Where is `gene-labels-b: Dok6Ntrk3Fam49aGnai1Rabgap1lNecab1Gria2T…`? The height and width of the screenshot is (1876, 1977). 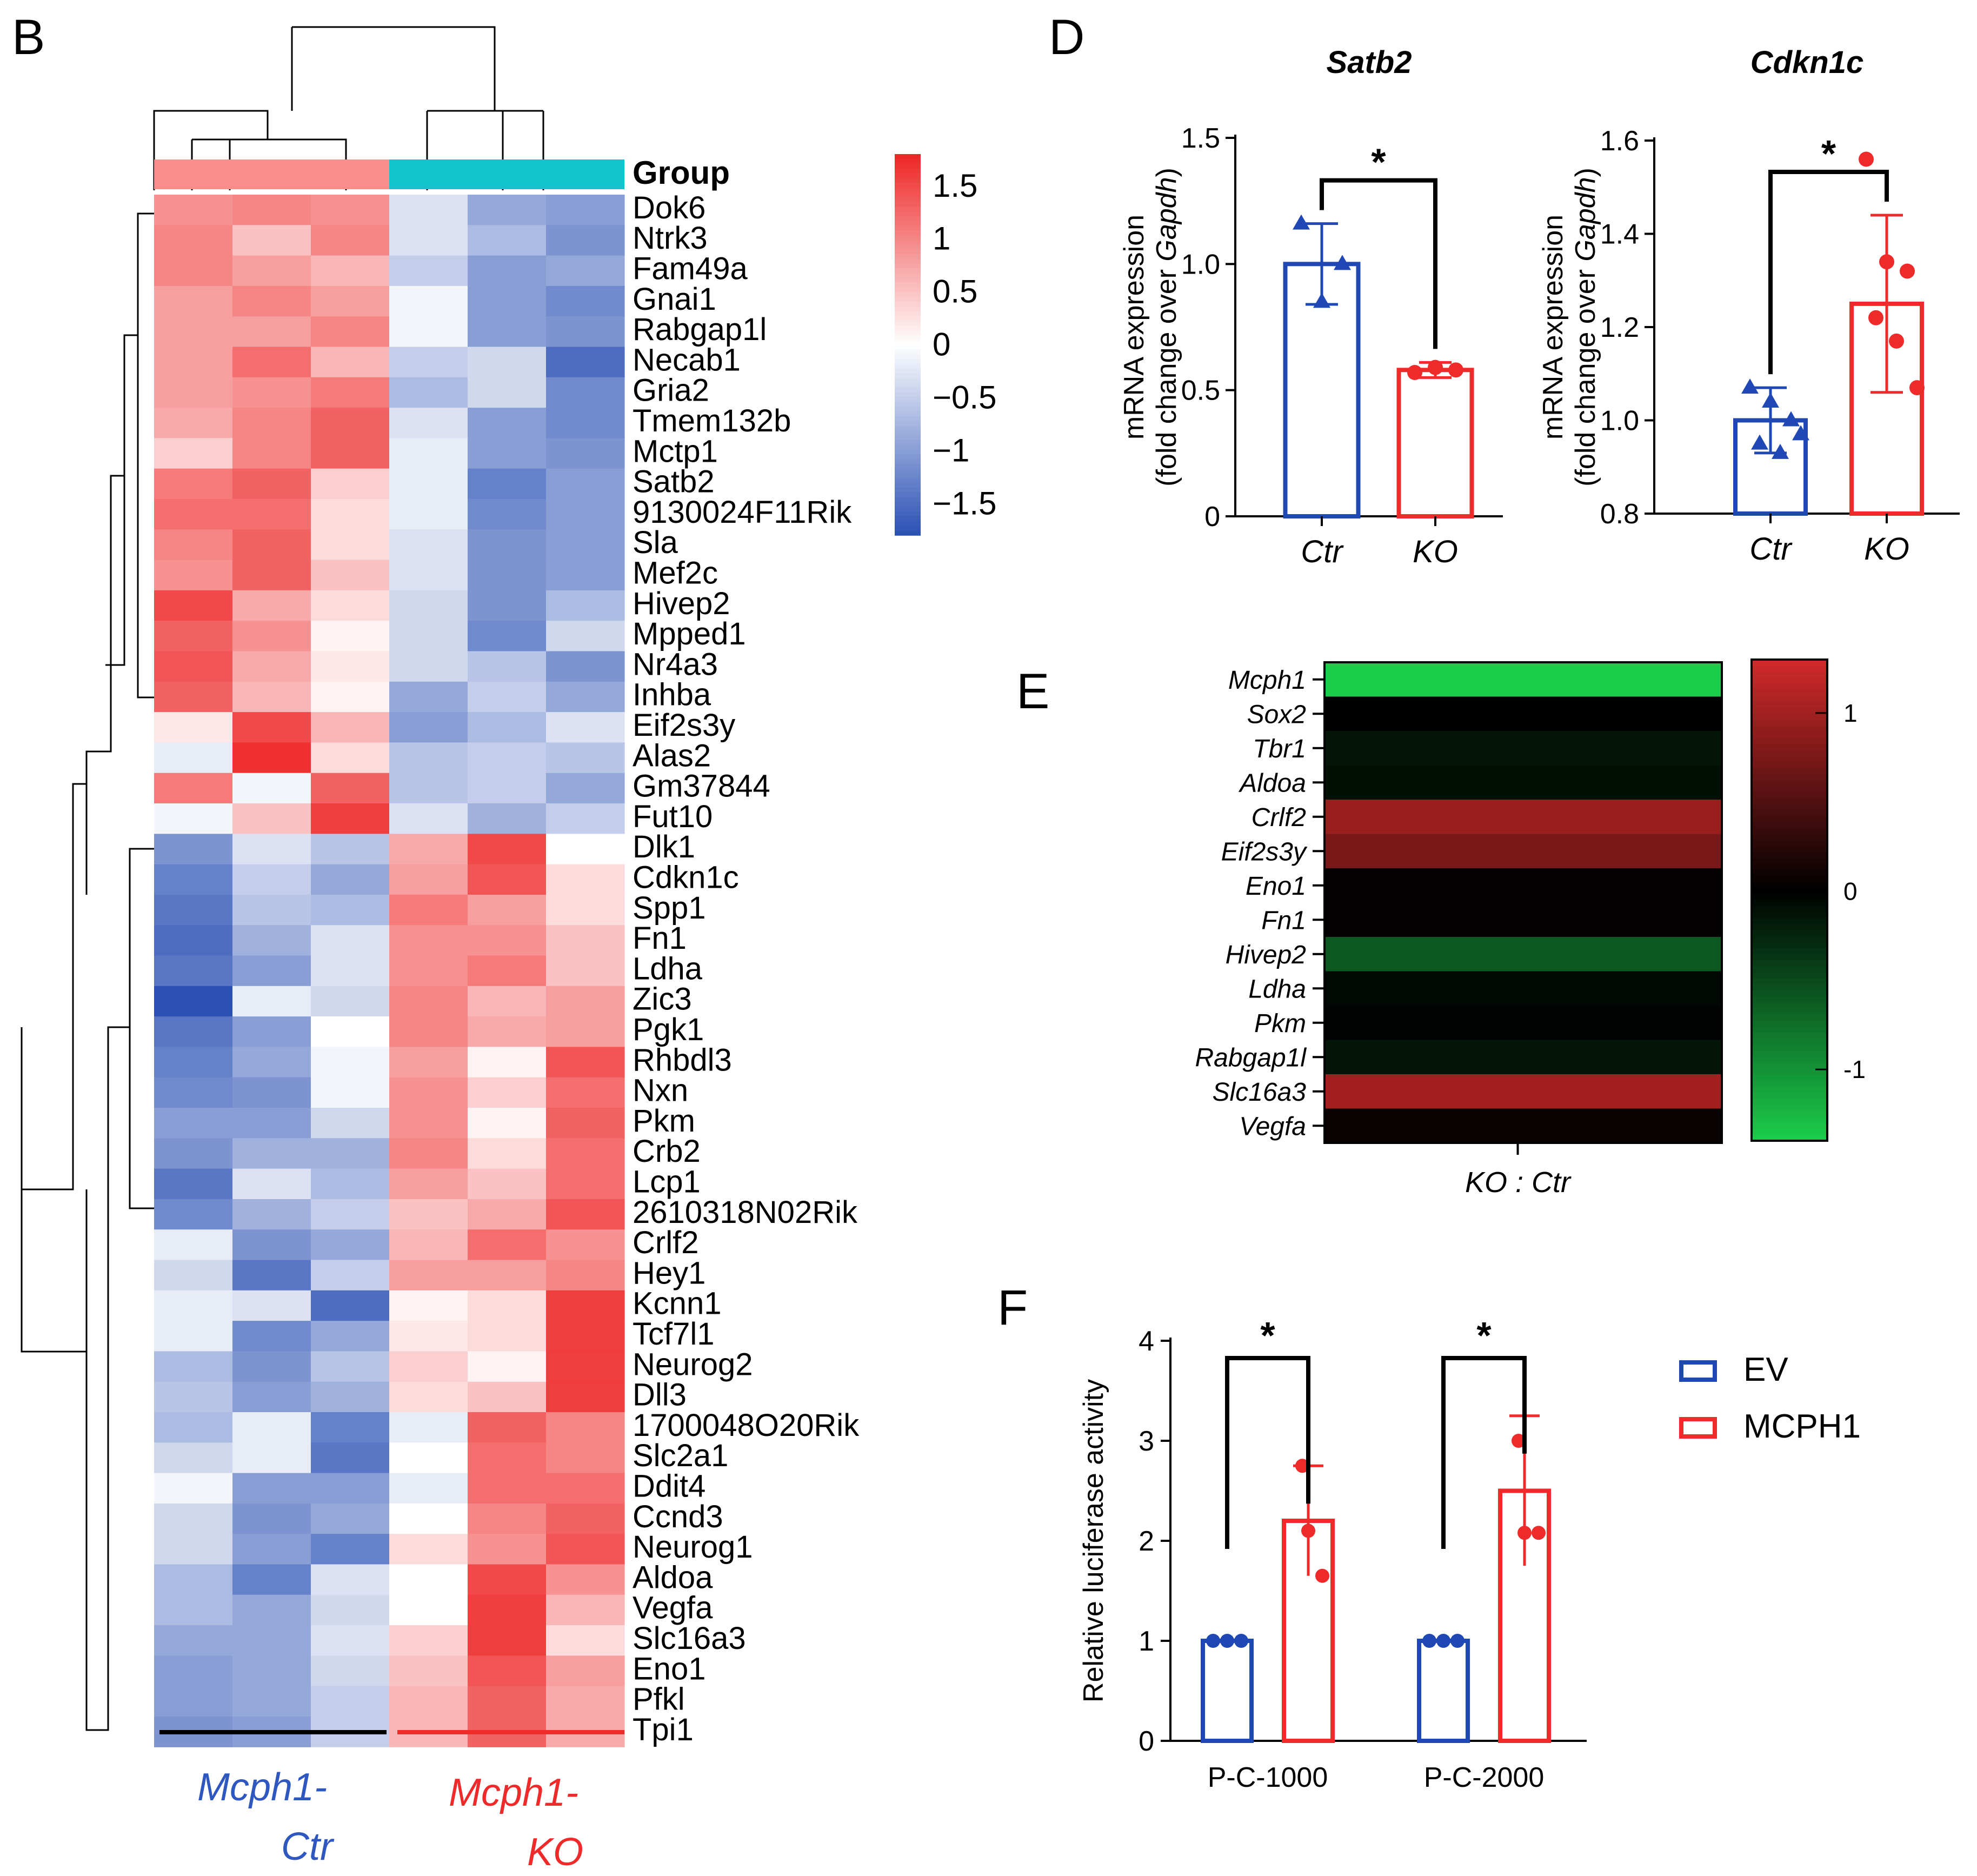
gene-labels-b: Dok6Ntrk3Fam49aGnai1Rabgap1lNecab1Gria2T… is located at coordinates (746, 968).